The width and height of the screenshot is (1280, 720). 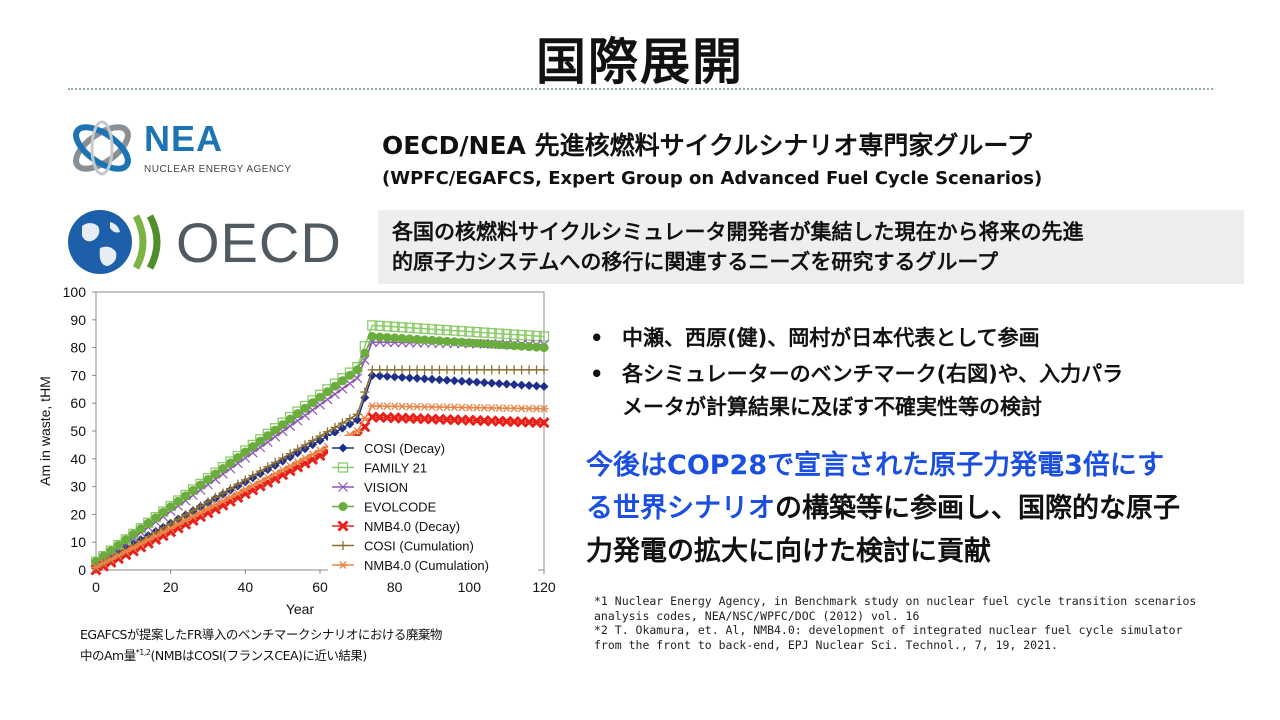 I want to click on y-axis-label: Am in waste, tHM, so click(x=45, y=431).